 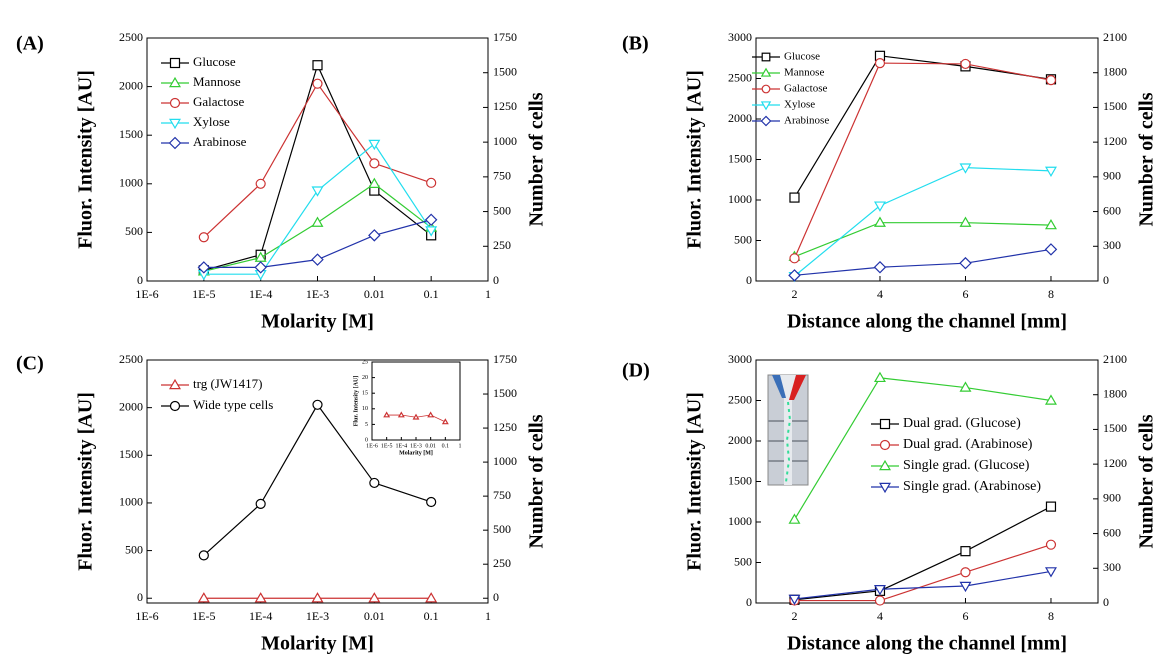 What do you see at coordinates (1115, 141) in the screenshot?
I see `y2-tick-label: 1200` at bounding box center [1115, 141].